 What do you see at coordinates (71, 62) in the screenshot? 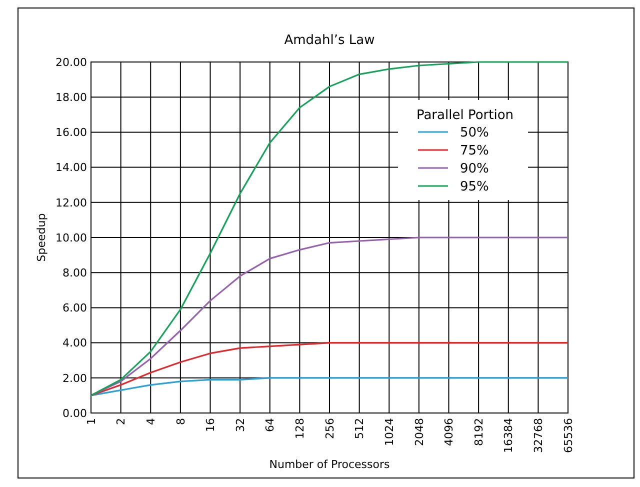
I see `y-tick-label: 20.00` at bounding box center [71, 62].